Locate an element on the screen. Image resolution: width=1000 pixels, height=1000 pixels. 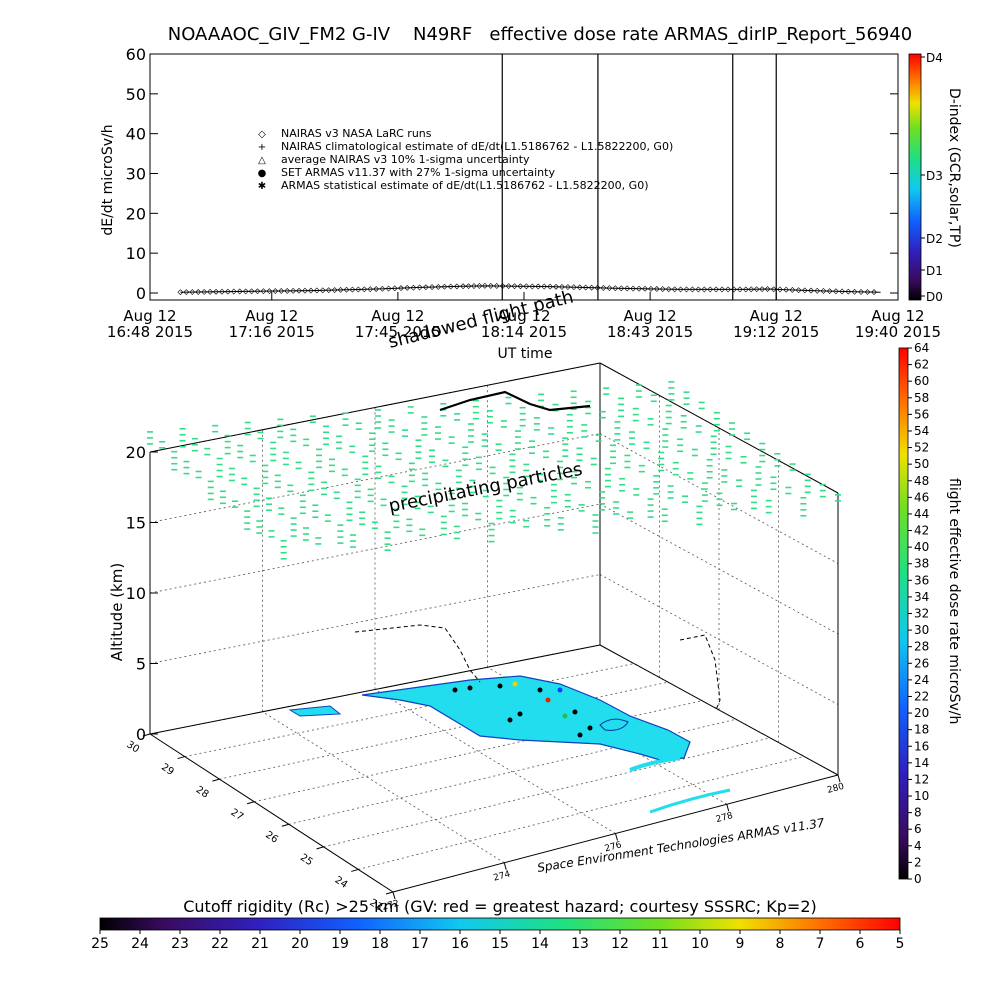
land-region is located at coordinates (315, 711).